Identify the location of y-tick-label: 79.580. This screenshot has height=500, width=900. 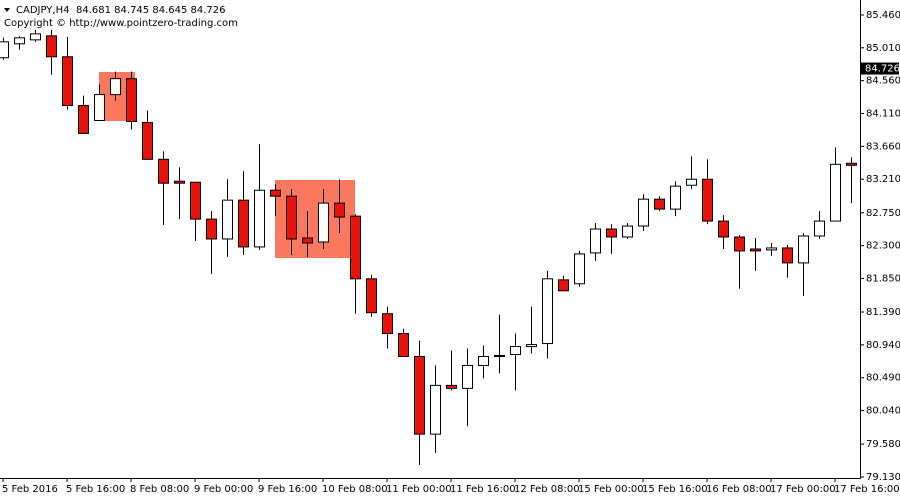
(883, 444).